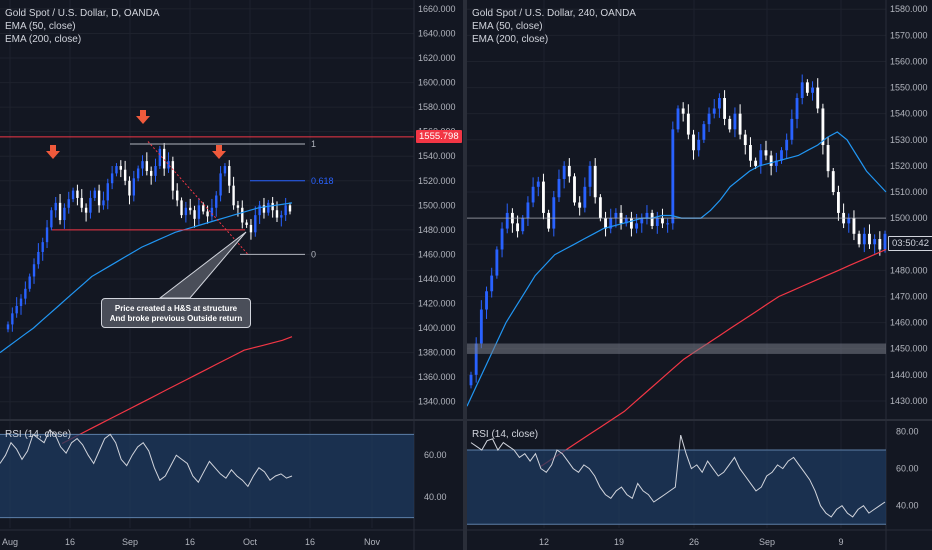  I want to click on y-tick-label: 1460.000, so click(909, 323).